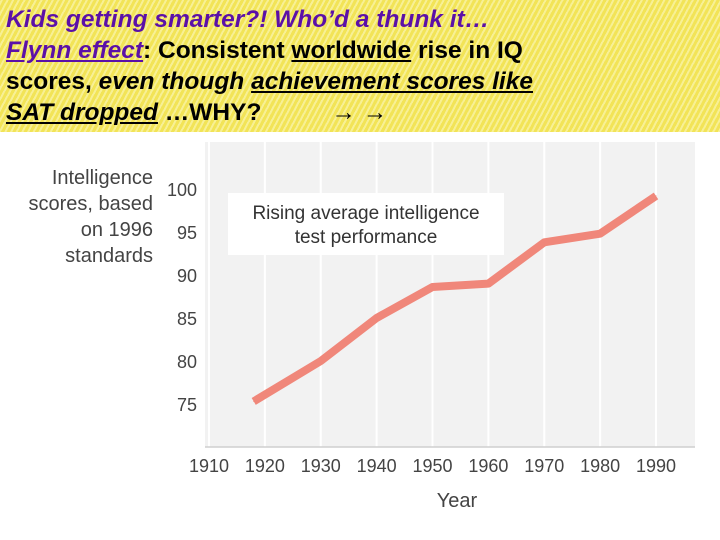 Image resolution: width=720 pixels, height=540 pixels. What do you see at coordinates (90, 204) in the screenshot?
I see `y-axis-label-line: scores, based` at bounding box center [90, 204].